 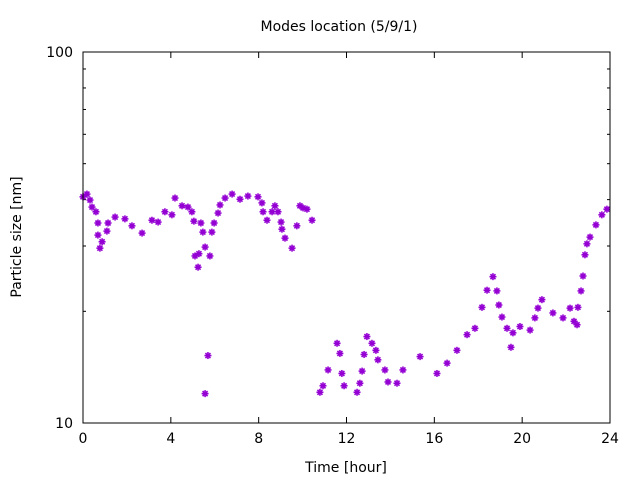 I want to click on x-tick-label: 12, so click(x=347, y=439).